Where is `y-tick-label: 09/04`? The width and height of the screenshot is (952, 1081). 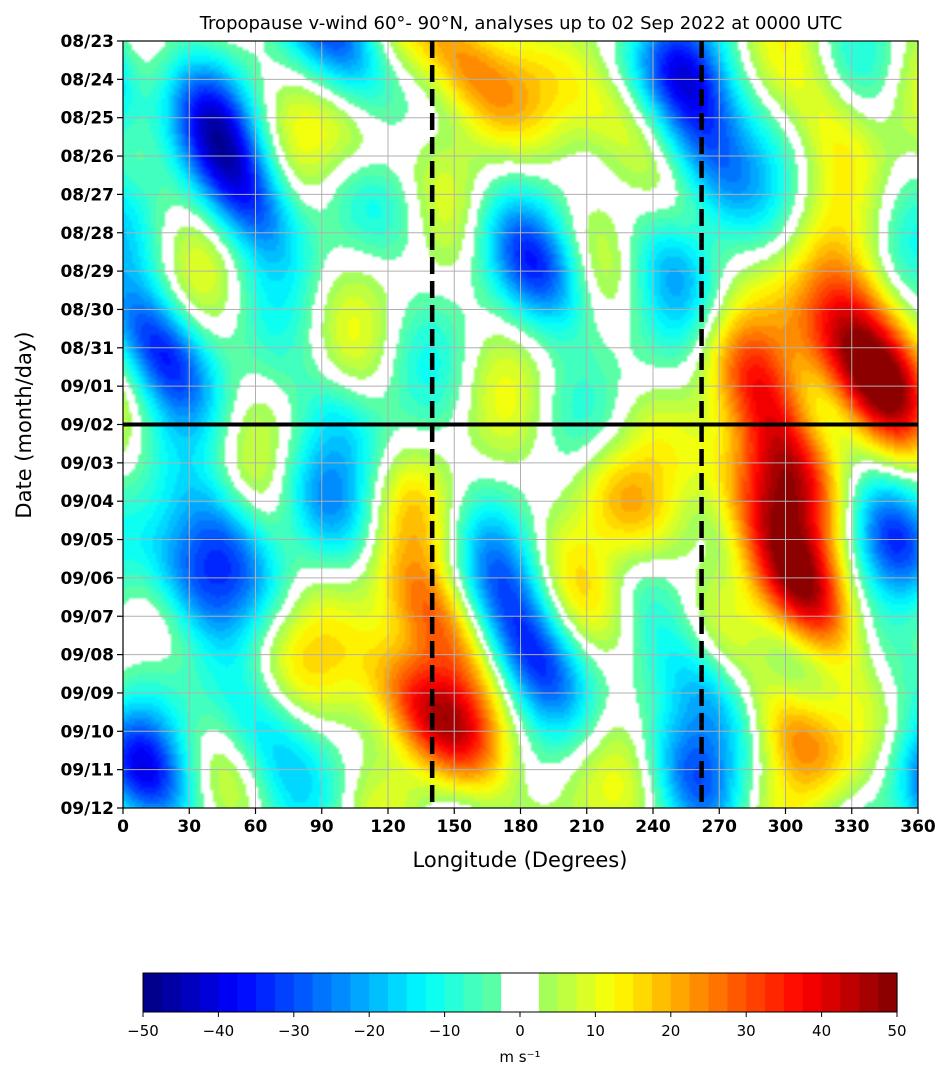
y-tick-label: 09/04 is located at coordinates (87, 502).